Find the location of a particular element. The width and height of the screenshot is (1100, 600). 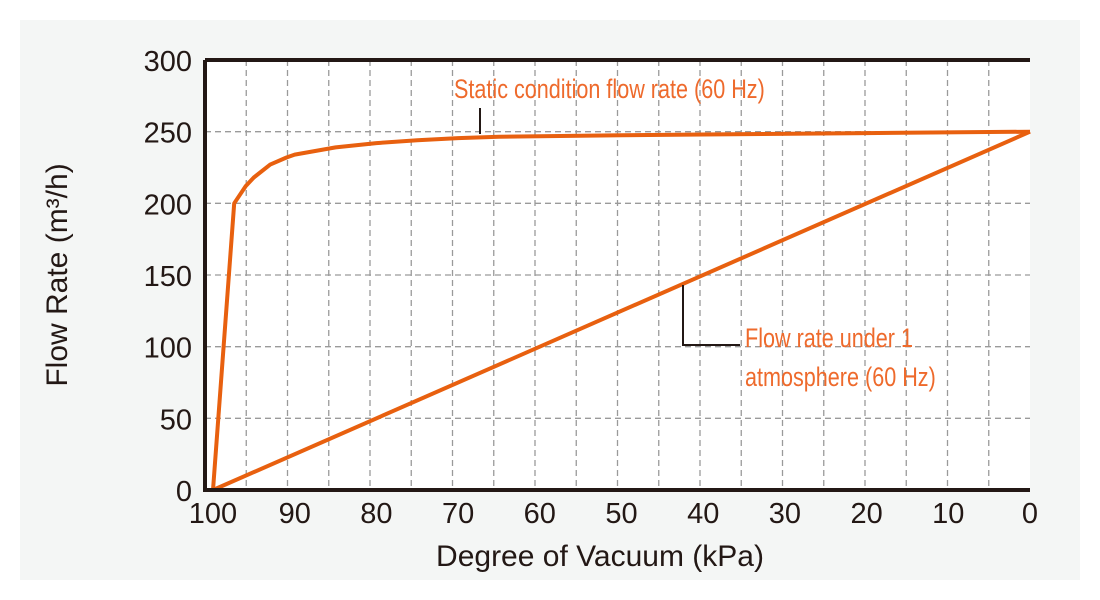

x-tick-label: 100 is located at coordinates (213, 514).